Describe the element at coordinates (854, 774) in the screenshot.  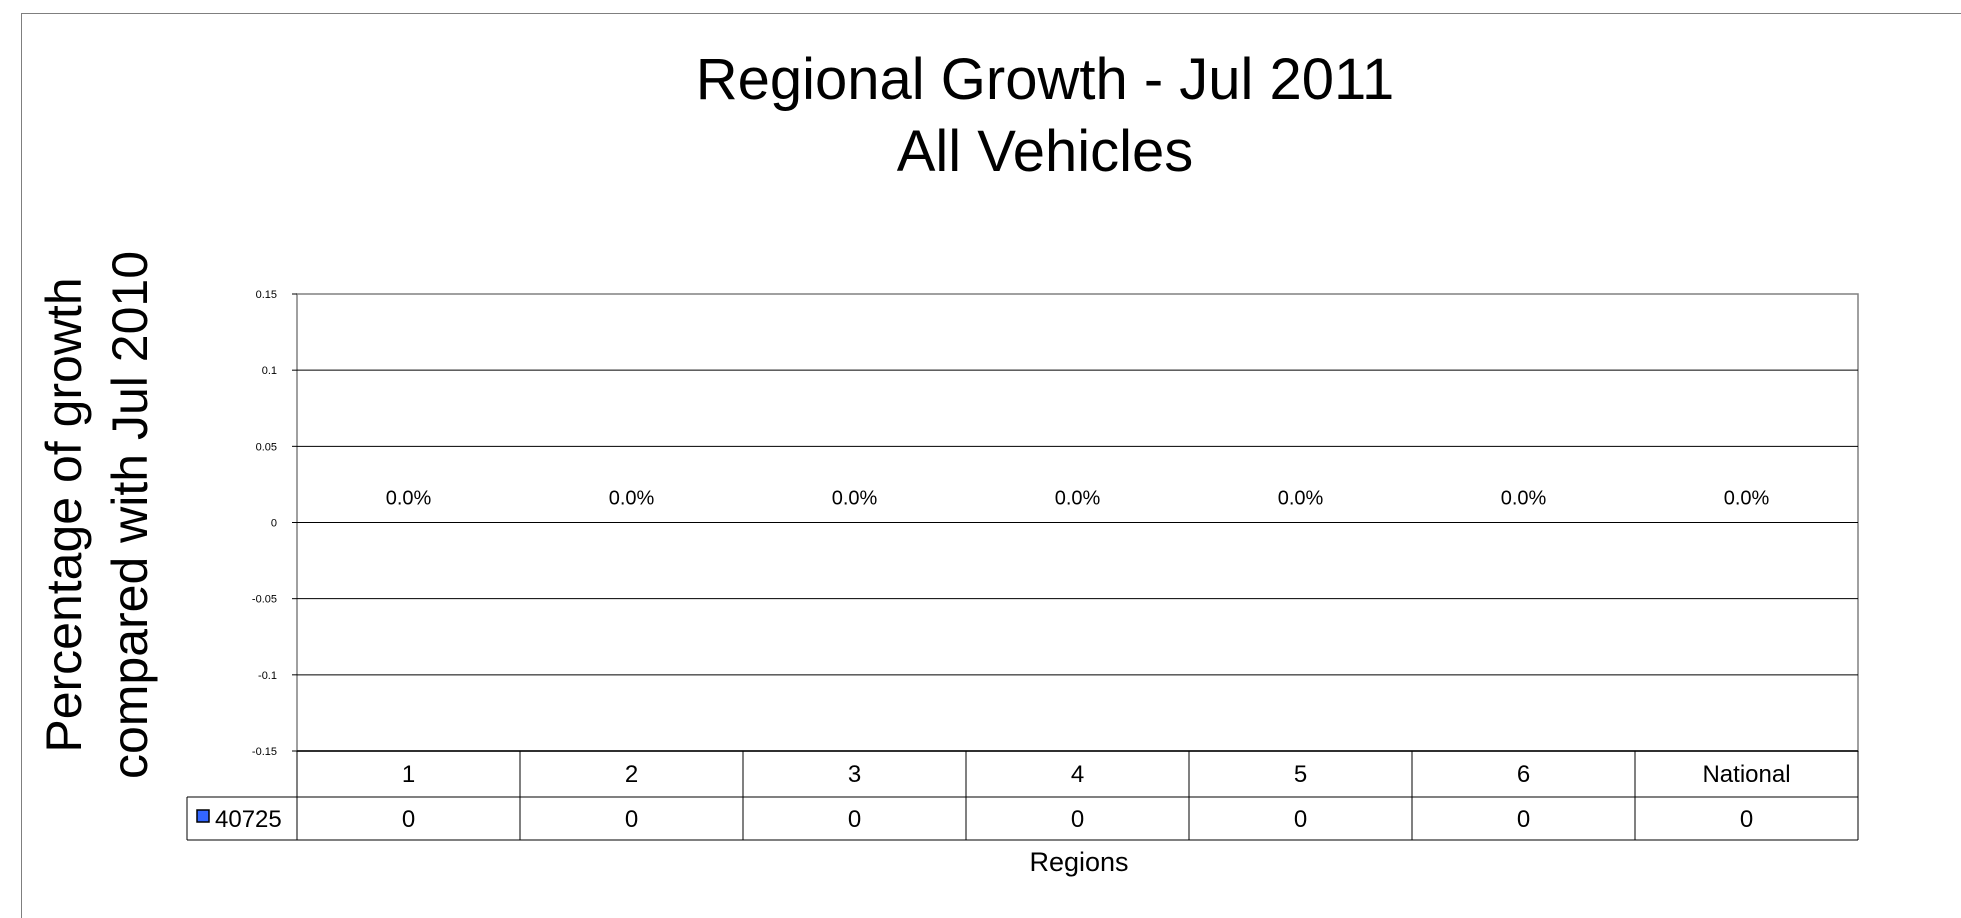
I see `category-label: 3` at that location.